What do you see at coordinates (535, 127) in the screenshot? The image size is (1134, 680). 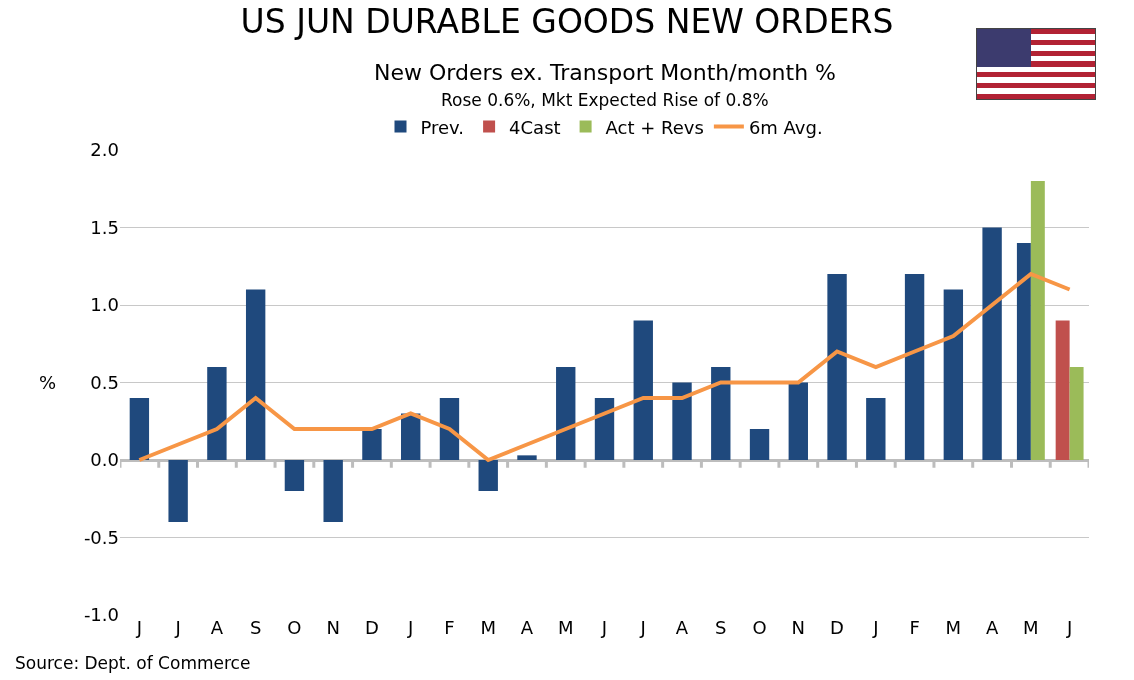 I see `legend-label: 4Cast` at bounding box center [535, 127].